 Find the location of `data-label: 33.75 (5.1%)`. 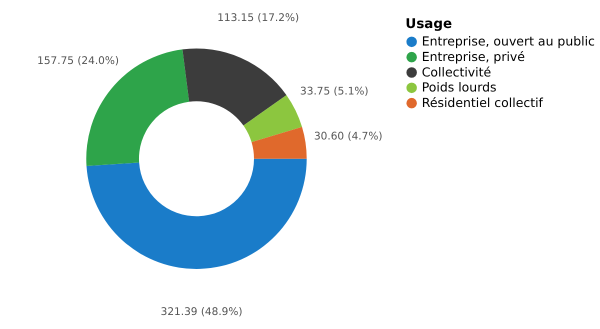

data-label: 33.75 (5.1%) is located at coordinates (334, 91).